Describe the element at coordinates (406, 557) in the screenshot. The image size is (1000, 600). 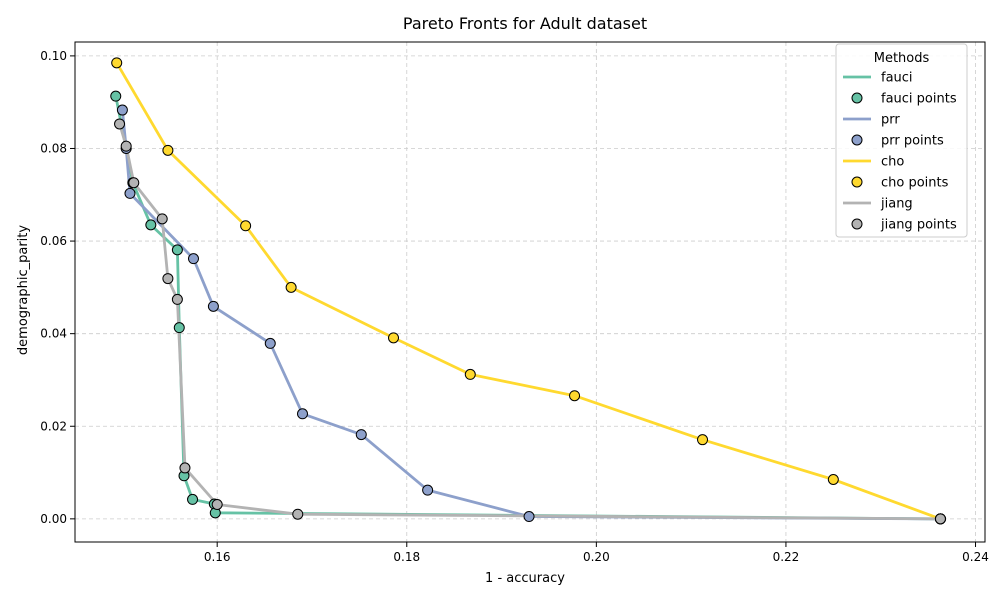
I see `x-tick-label: 0.18` at that location.